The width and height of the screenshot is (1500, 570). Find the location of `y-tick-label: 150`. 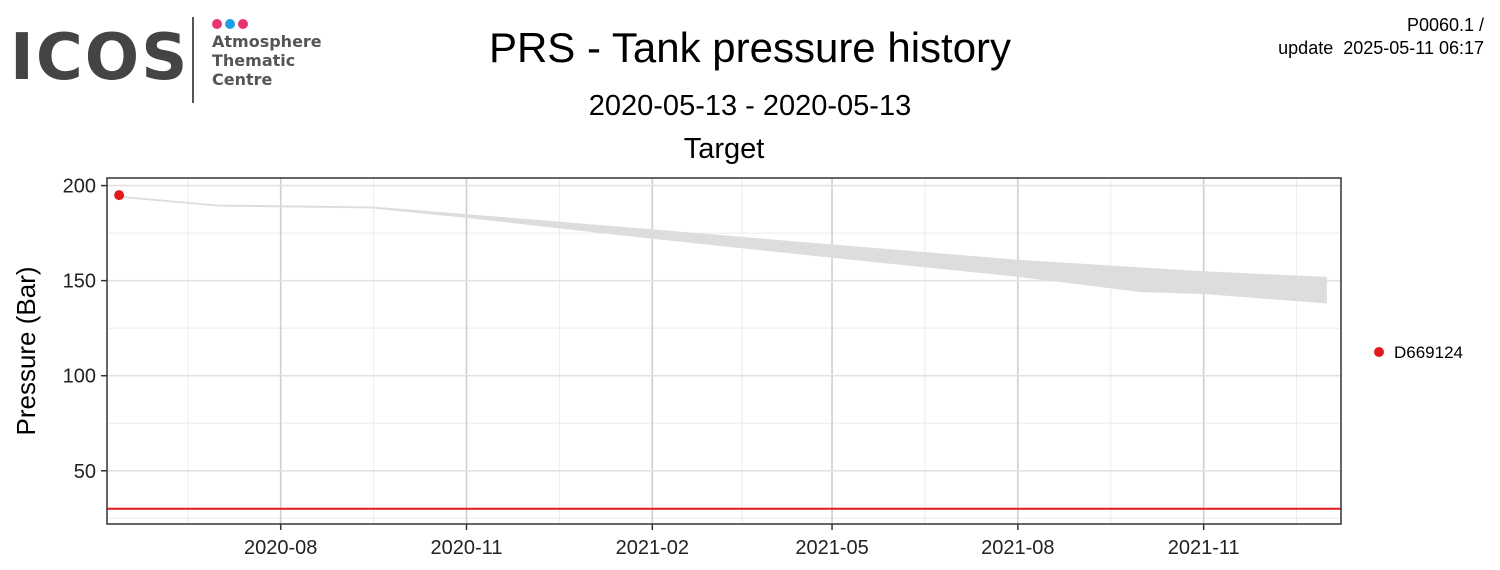

y-tick-label: 150 is located at coordinates (79, 282).